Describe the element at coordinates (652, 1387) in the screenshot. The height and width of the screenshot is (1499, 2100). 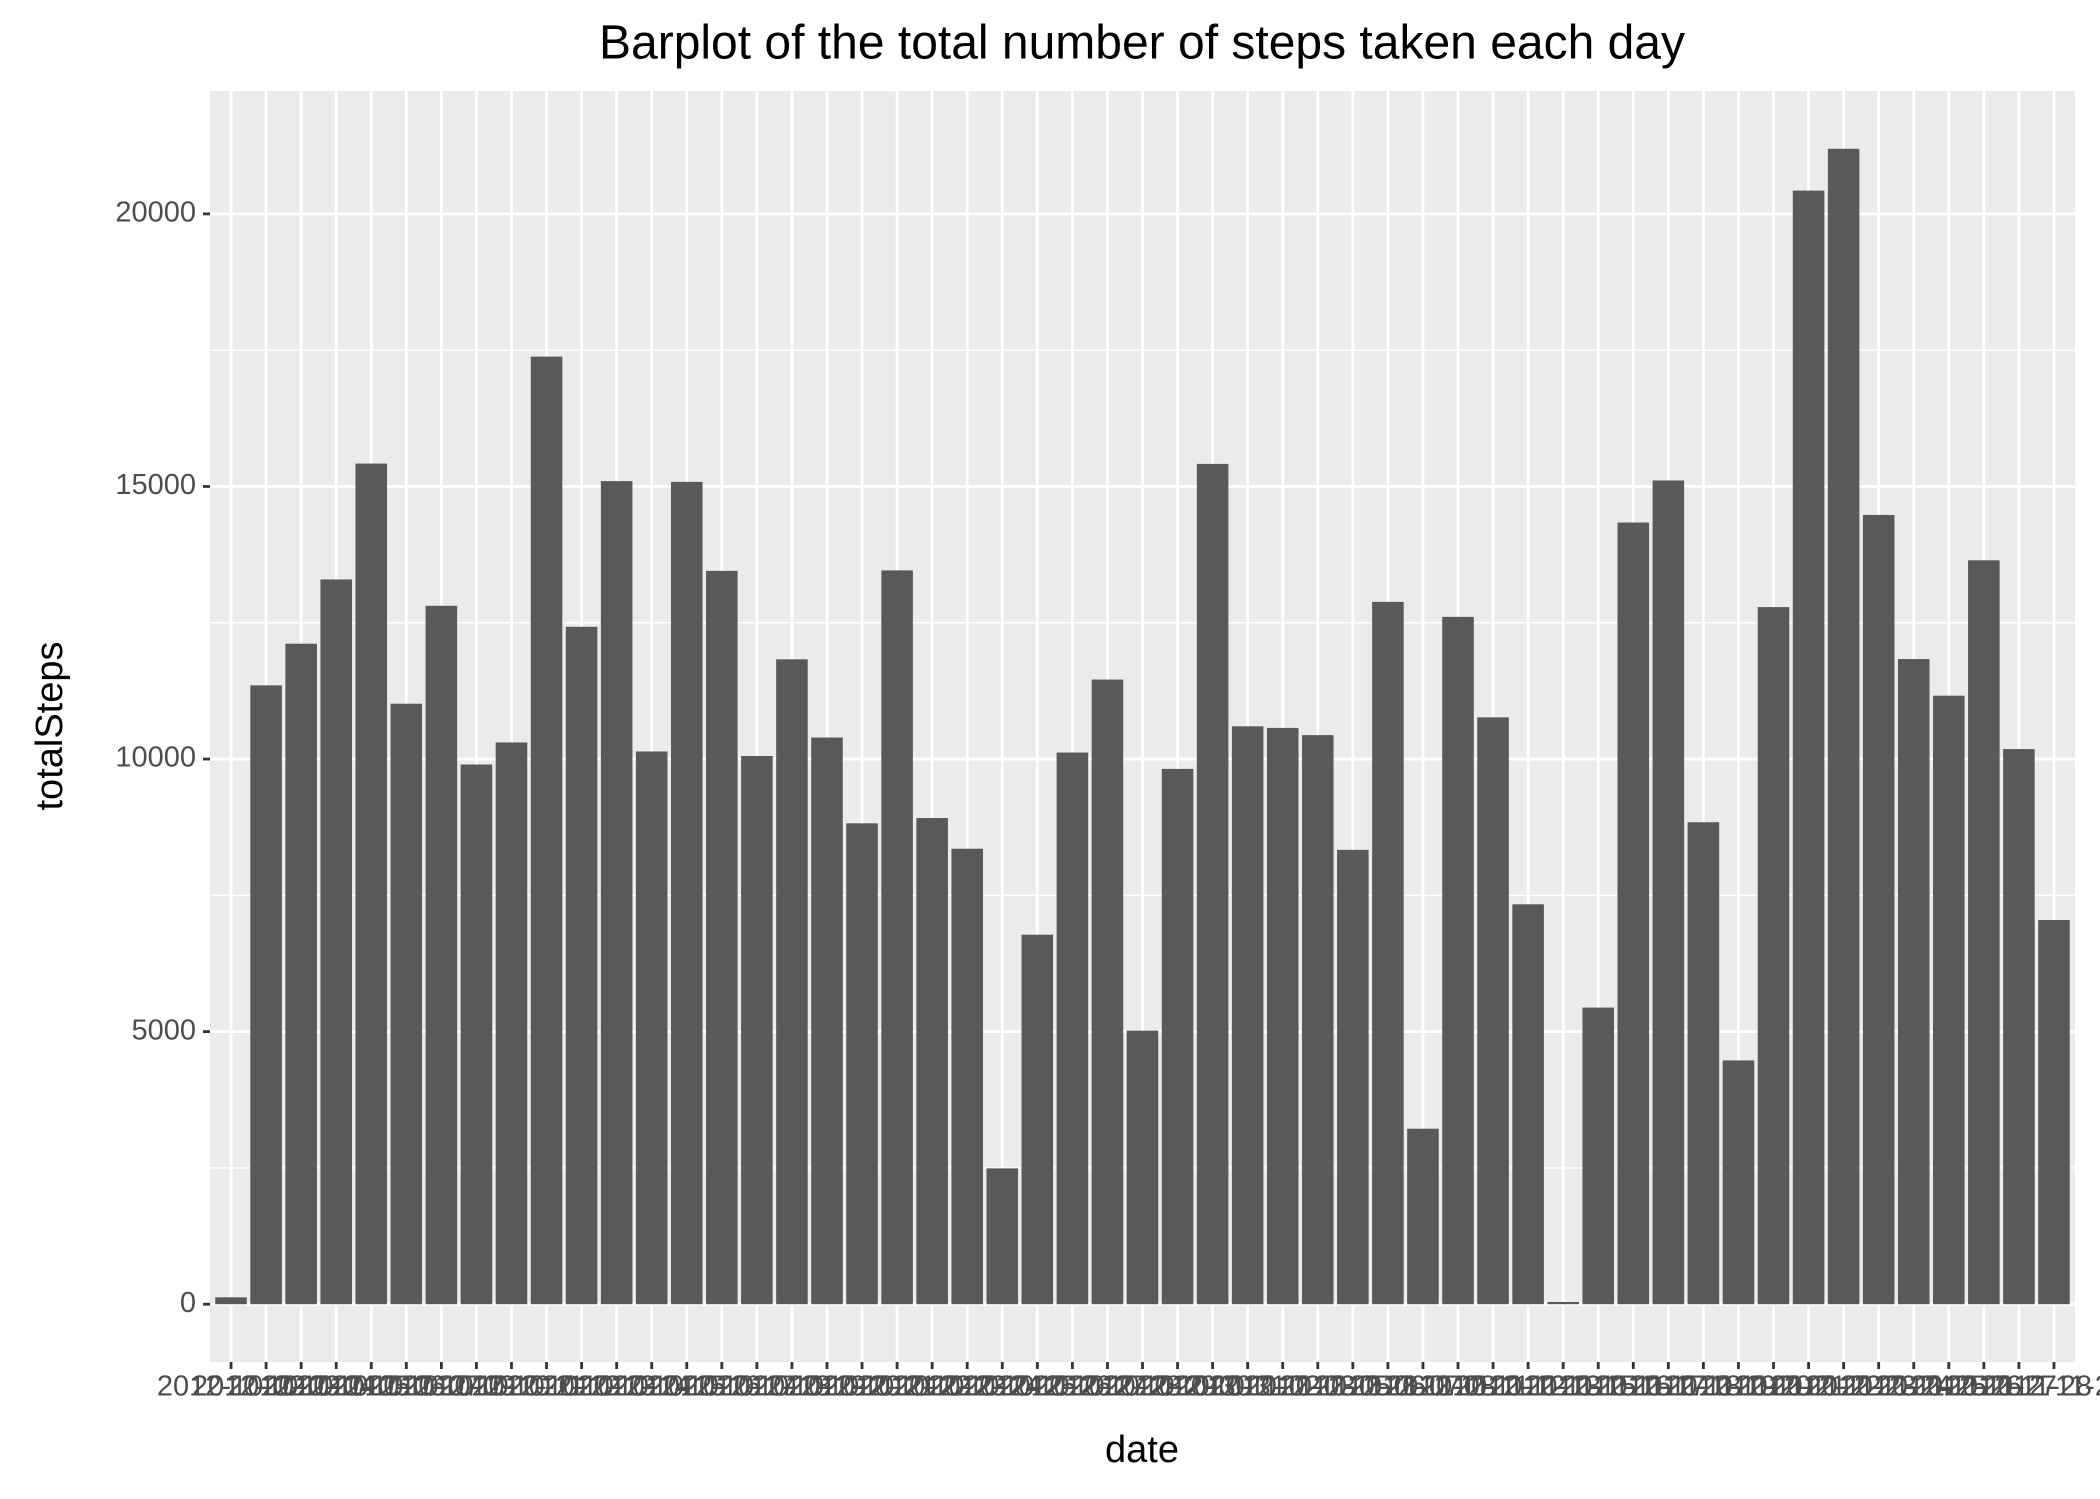
I see `x-tick-label: 2012-10-15` at that location.